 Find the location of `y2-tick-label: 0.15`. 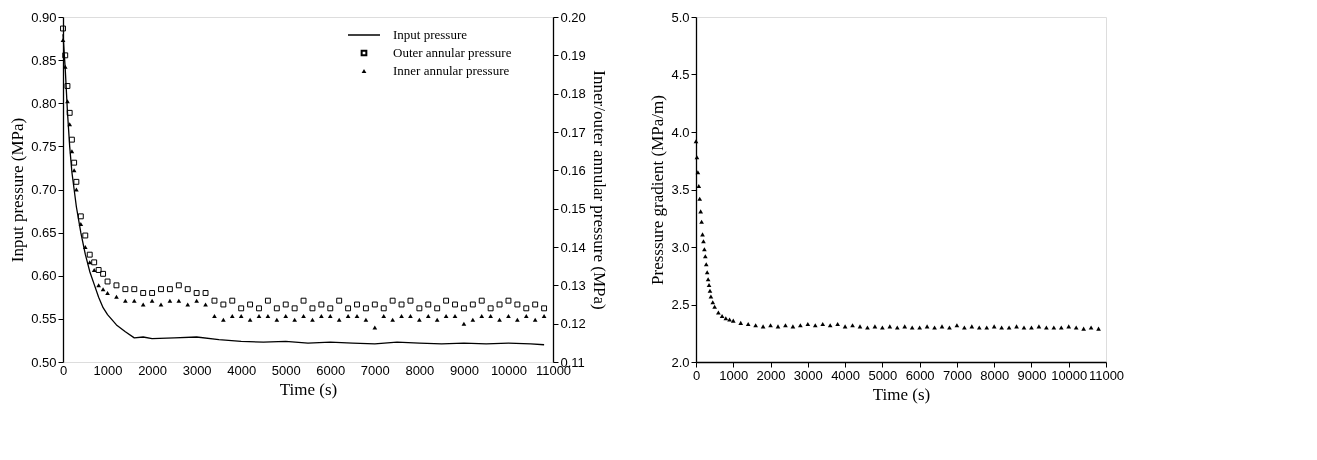

y2-tick-label: 0.15 is located at coordinates (573, 209).